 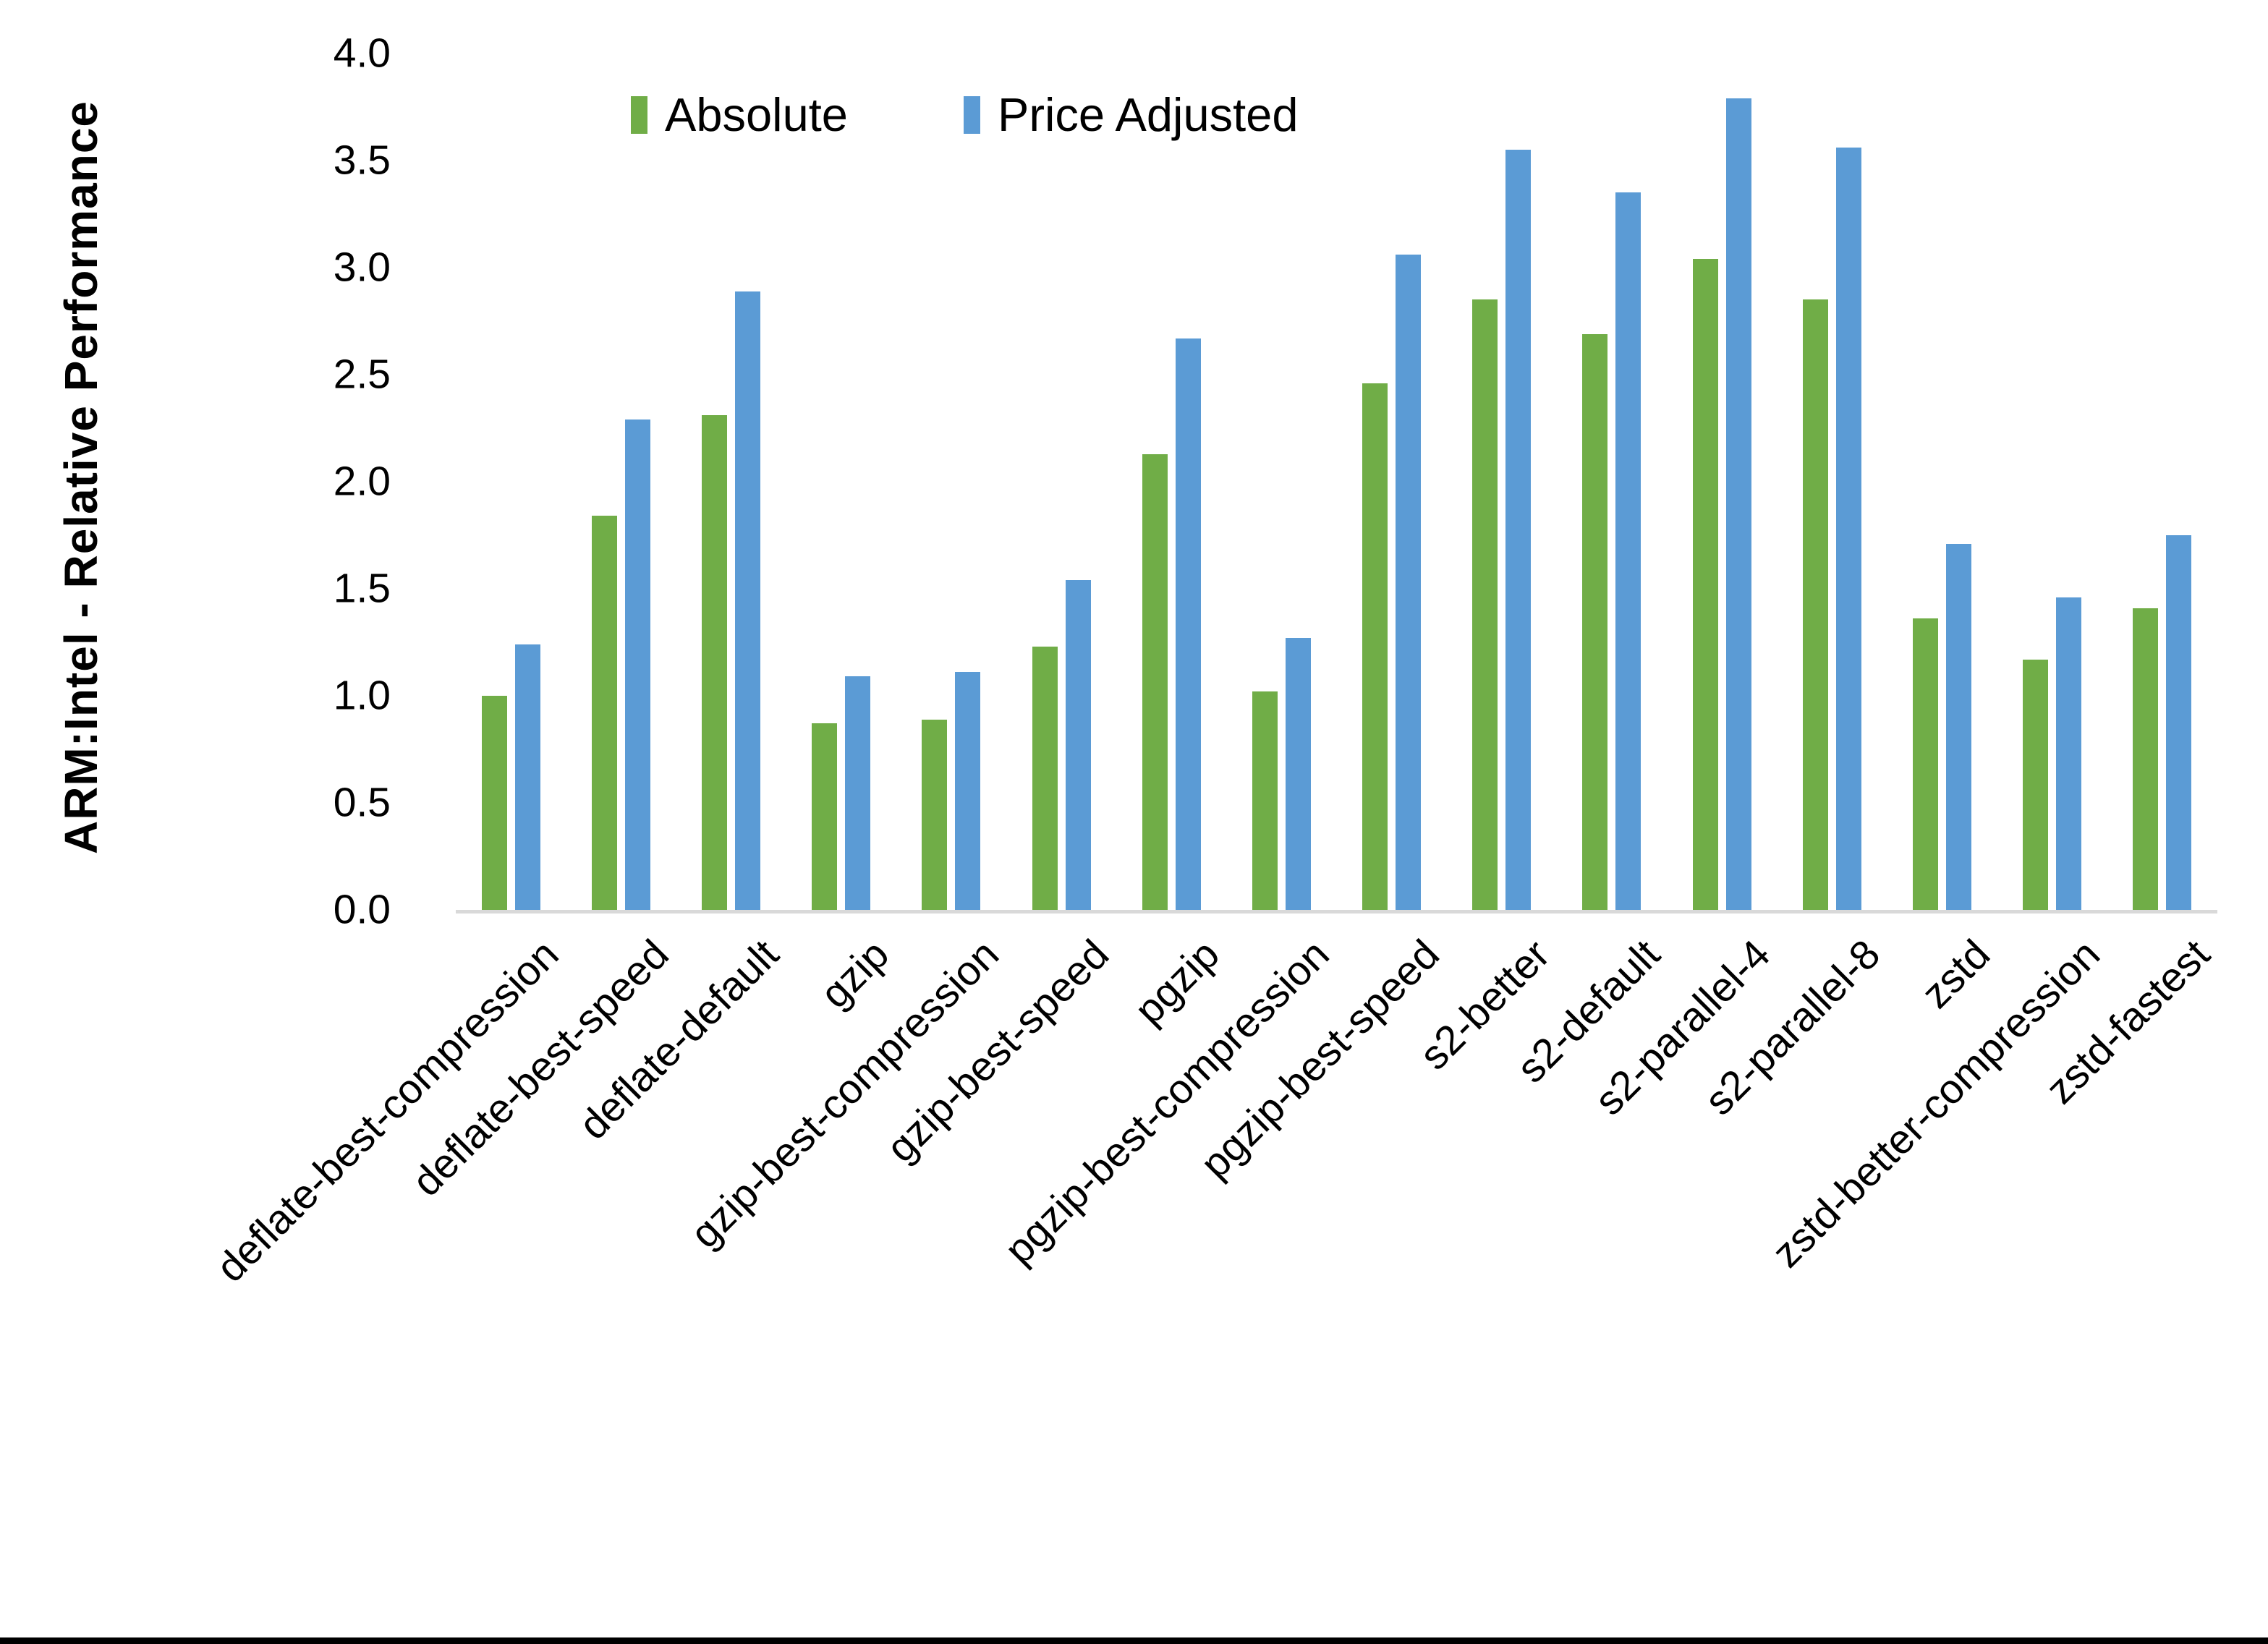 What do you see at coordinates (1595, 621) in the screenshot?
I see `bar-absolute-s2-default` at bounding box center [1595, 621].